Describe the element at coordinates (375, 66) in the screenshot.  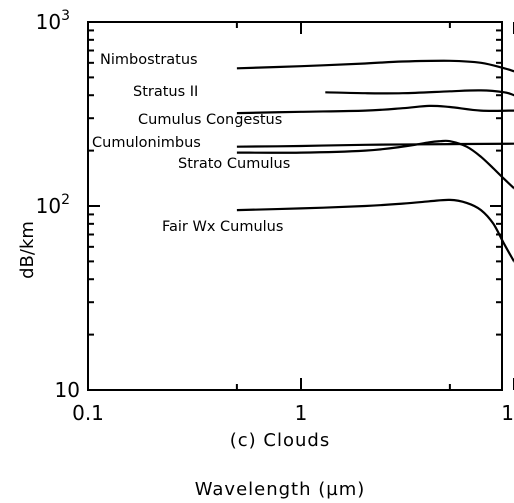
I see `curve-nimbostratus` at that location.